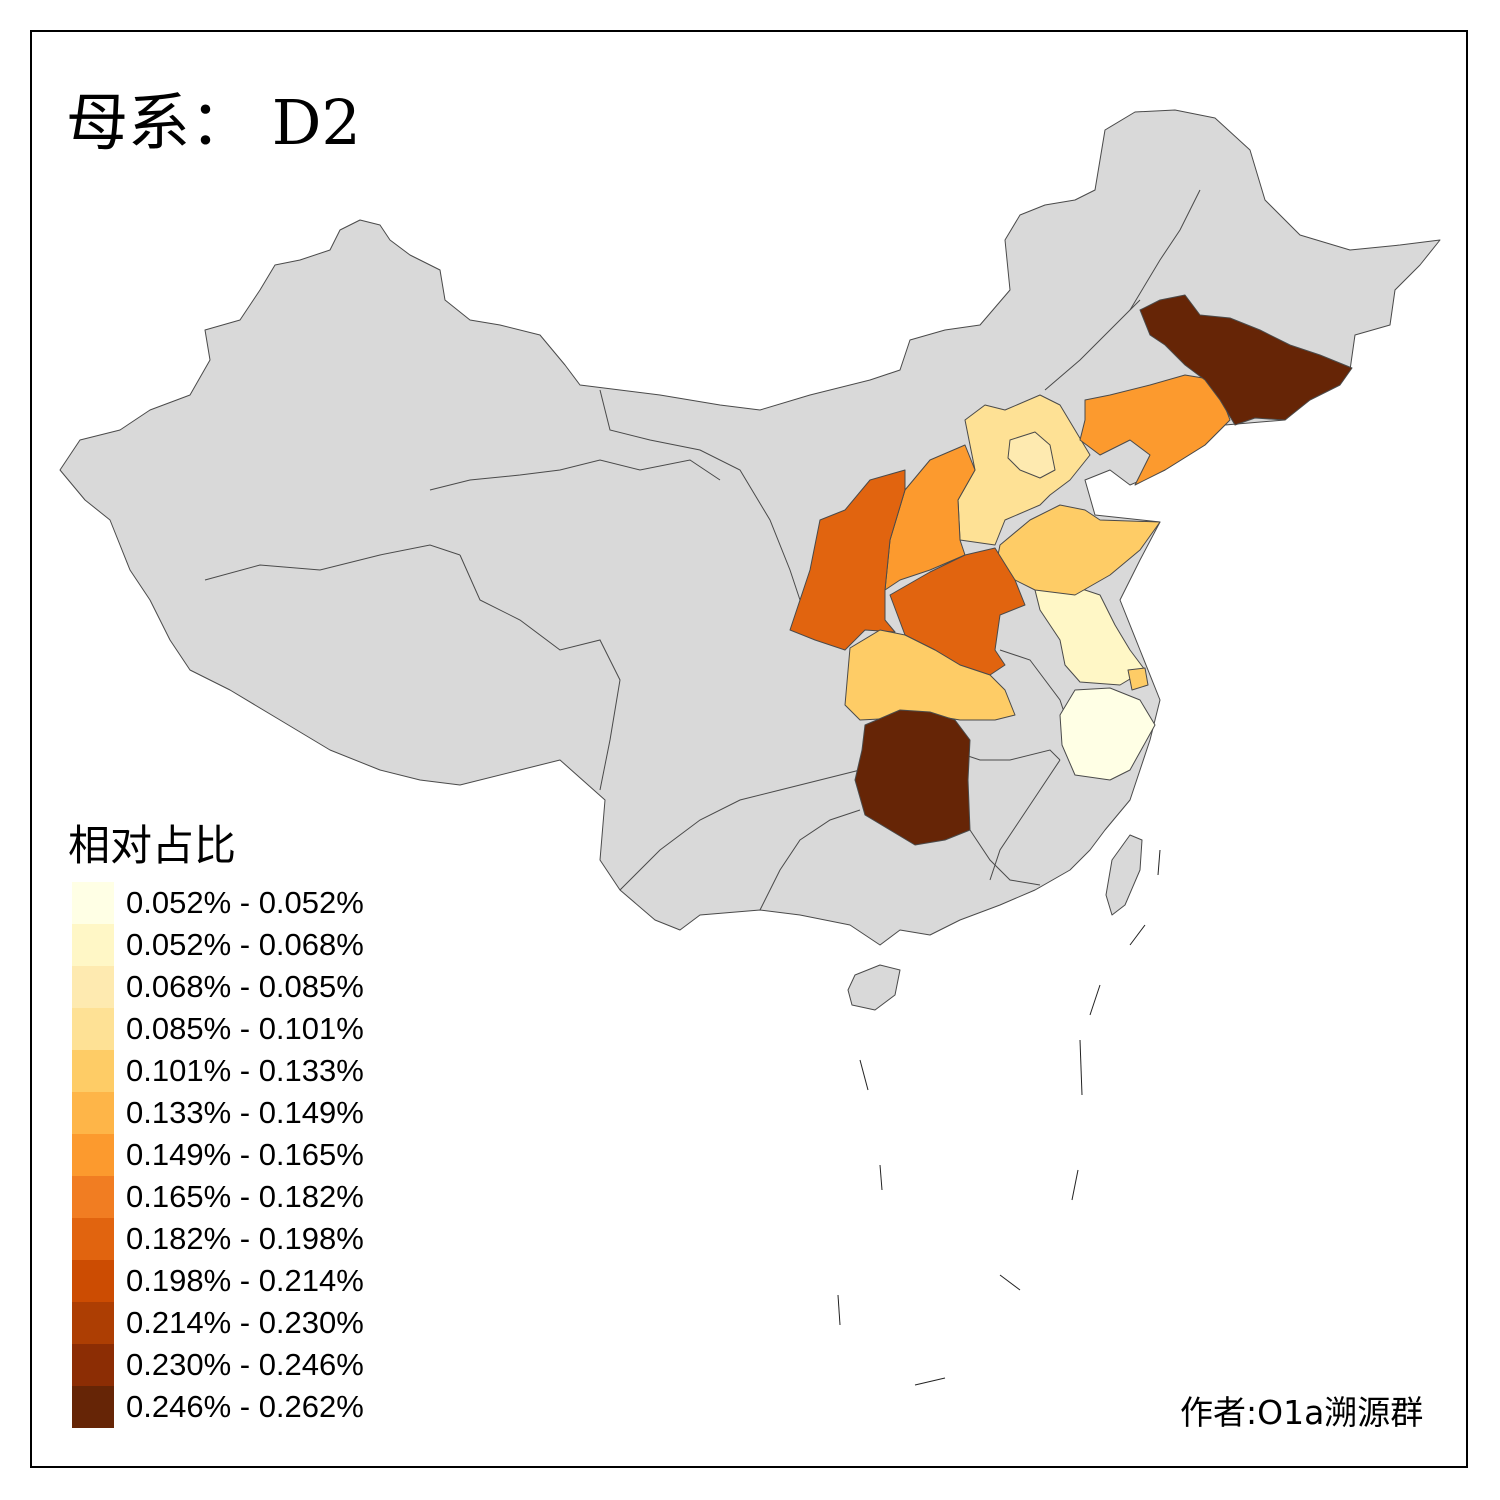  I want to click on region-hubei, so click(930, 675).